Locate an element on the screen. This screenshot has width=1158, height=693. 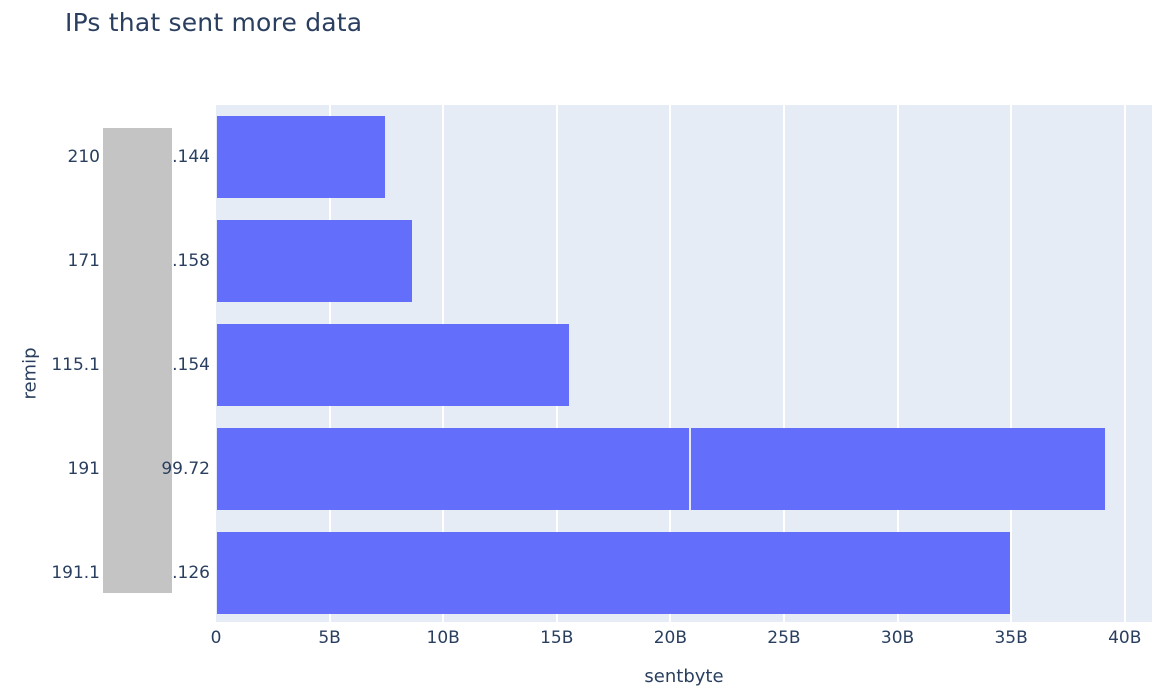
x-tick-label-35B: 35B is located at coordinates (1011, 638).